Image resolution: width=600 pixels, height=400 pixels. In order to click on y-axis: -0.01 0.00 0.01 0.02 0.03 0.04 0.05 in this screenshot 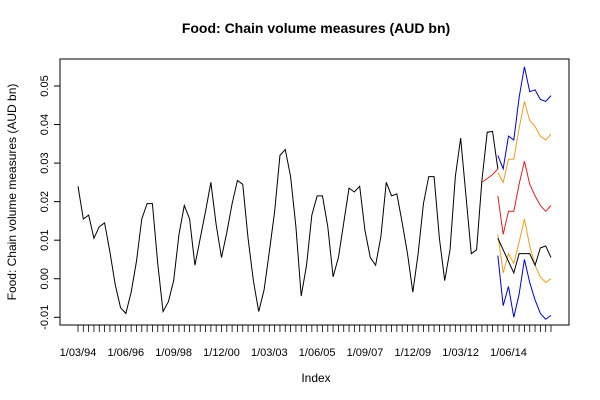, I will do `click(50, 202)`.